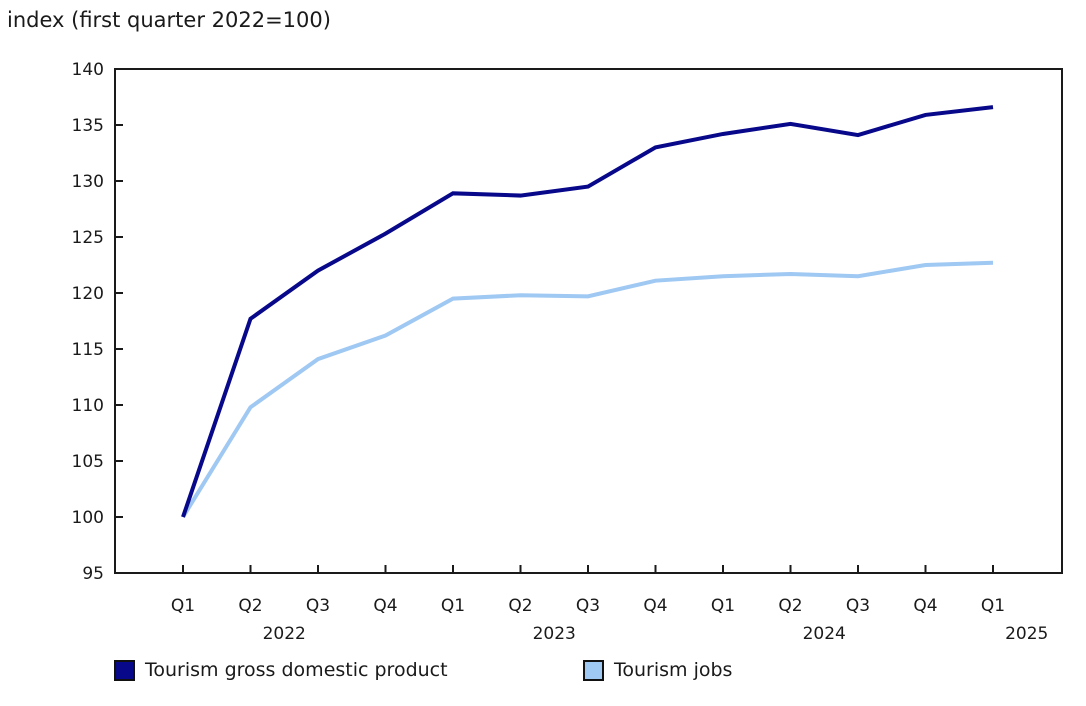 This screenshot has height=706, width=1086. Describe the element at coordinates (1026, 634) in the screenshot. I see `x-year-label: 2025` at that location.